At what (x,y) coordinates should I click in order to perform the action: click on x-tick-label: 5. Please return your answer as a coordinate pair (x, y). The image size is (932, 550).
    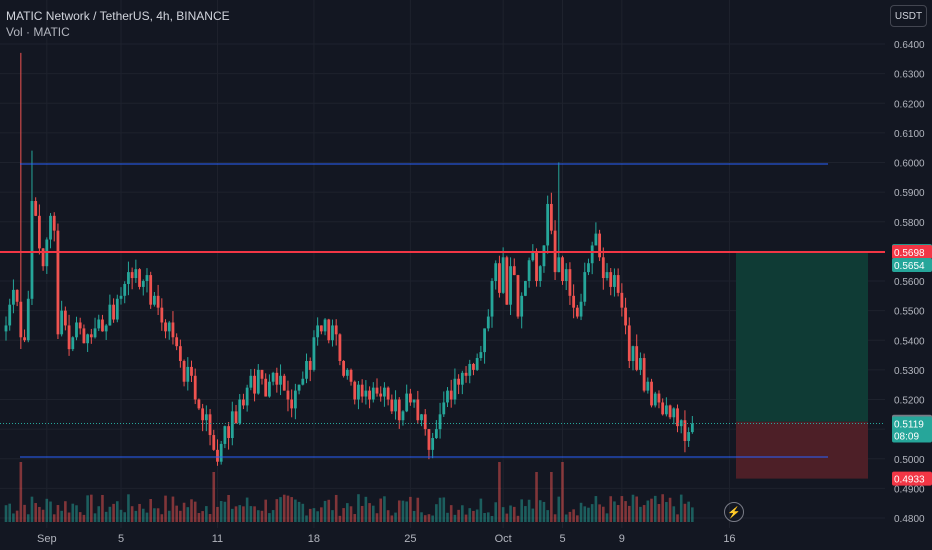
    Looking at the image, I should click on (562, 539).